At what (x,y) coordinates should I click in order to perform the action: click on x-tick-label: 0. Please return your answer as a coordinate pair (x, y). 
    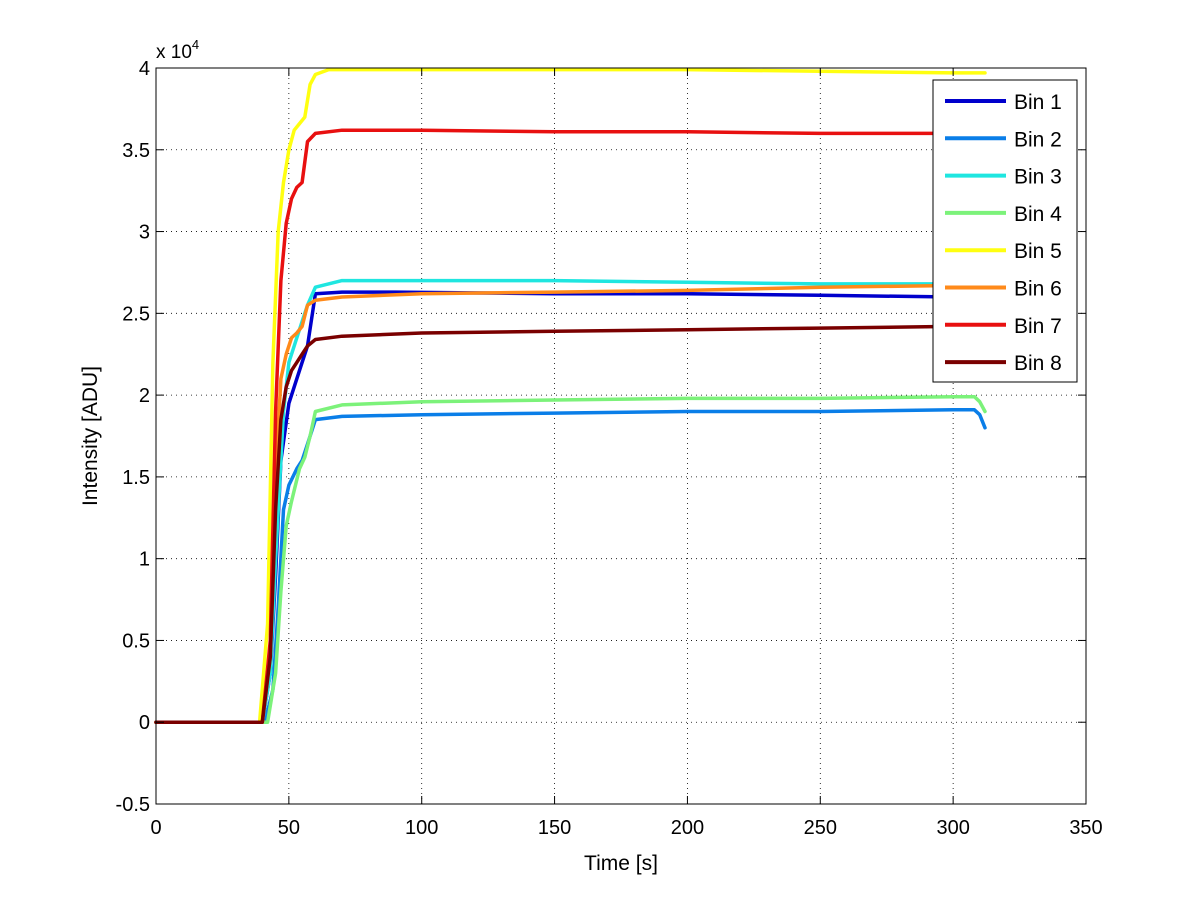
    Looking at the image, I should click on (155, 828).